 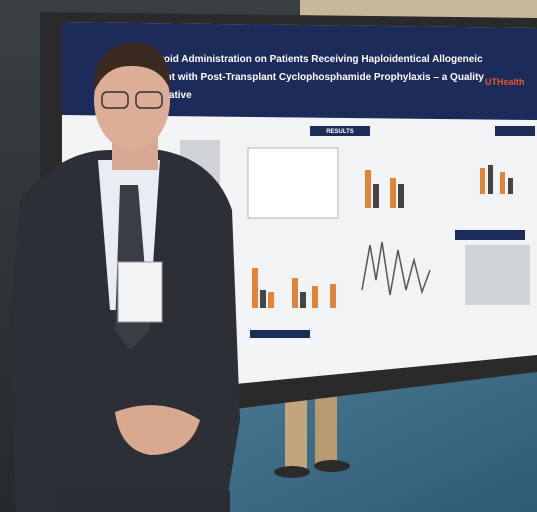 What do you see at coordinates (145, 501) in the screenshot?
I see `trousers` at bounding box center [145, 501].